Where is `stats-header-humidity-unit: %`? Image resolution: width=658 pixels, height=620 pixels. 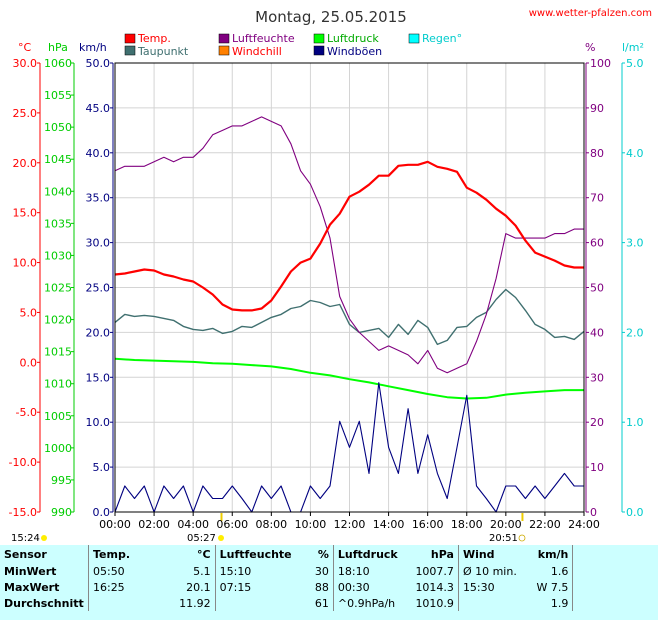 stats-header-humidity-unit: % is located at coordinates (323, 554).